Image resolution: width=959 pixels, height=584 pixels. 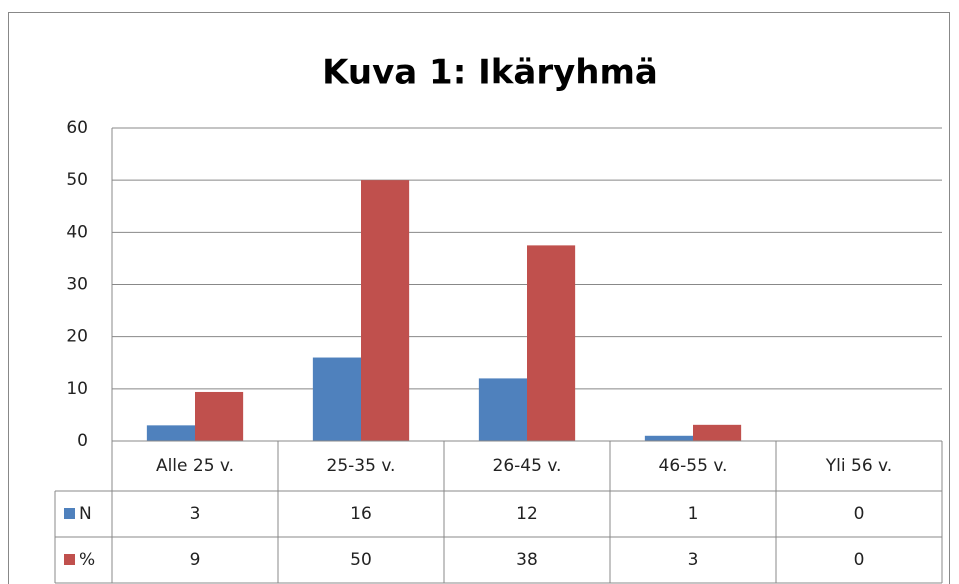 What do you see at coordinates (490, 73) in the screenshot?
I see `chart-title: Kuva 1: Ikäryhmä` at bounding box center [490, 73].